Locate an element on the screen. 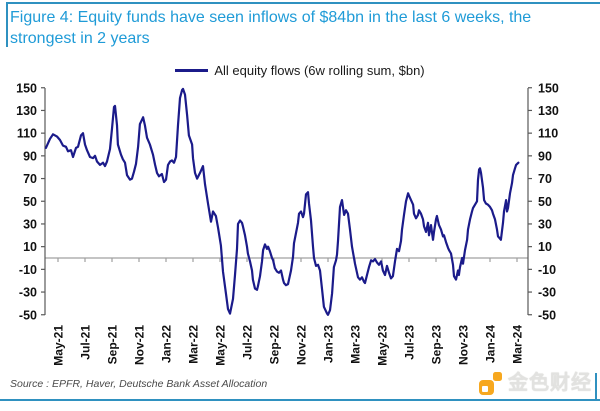 Image resolution: width=600 pixels, height=411 pixels. y-tick-label-right: 110 is located at coordinates (548, 134).